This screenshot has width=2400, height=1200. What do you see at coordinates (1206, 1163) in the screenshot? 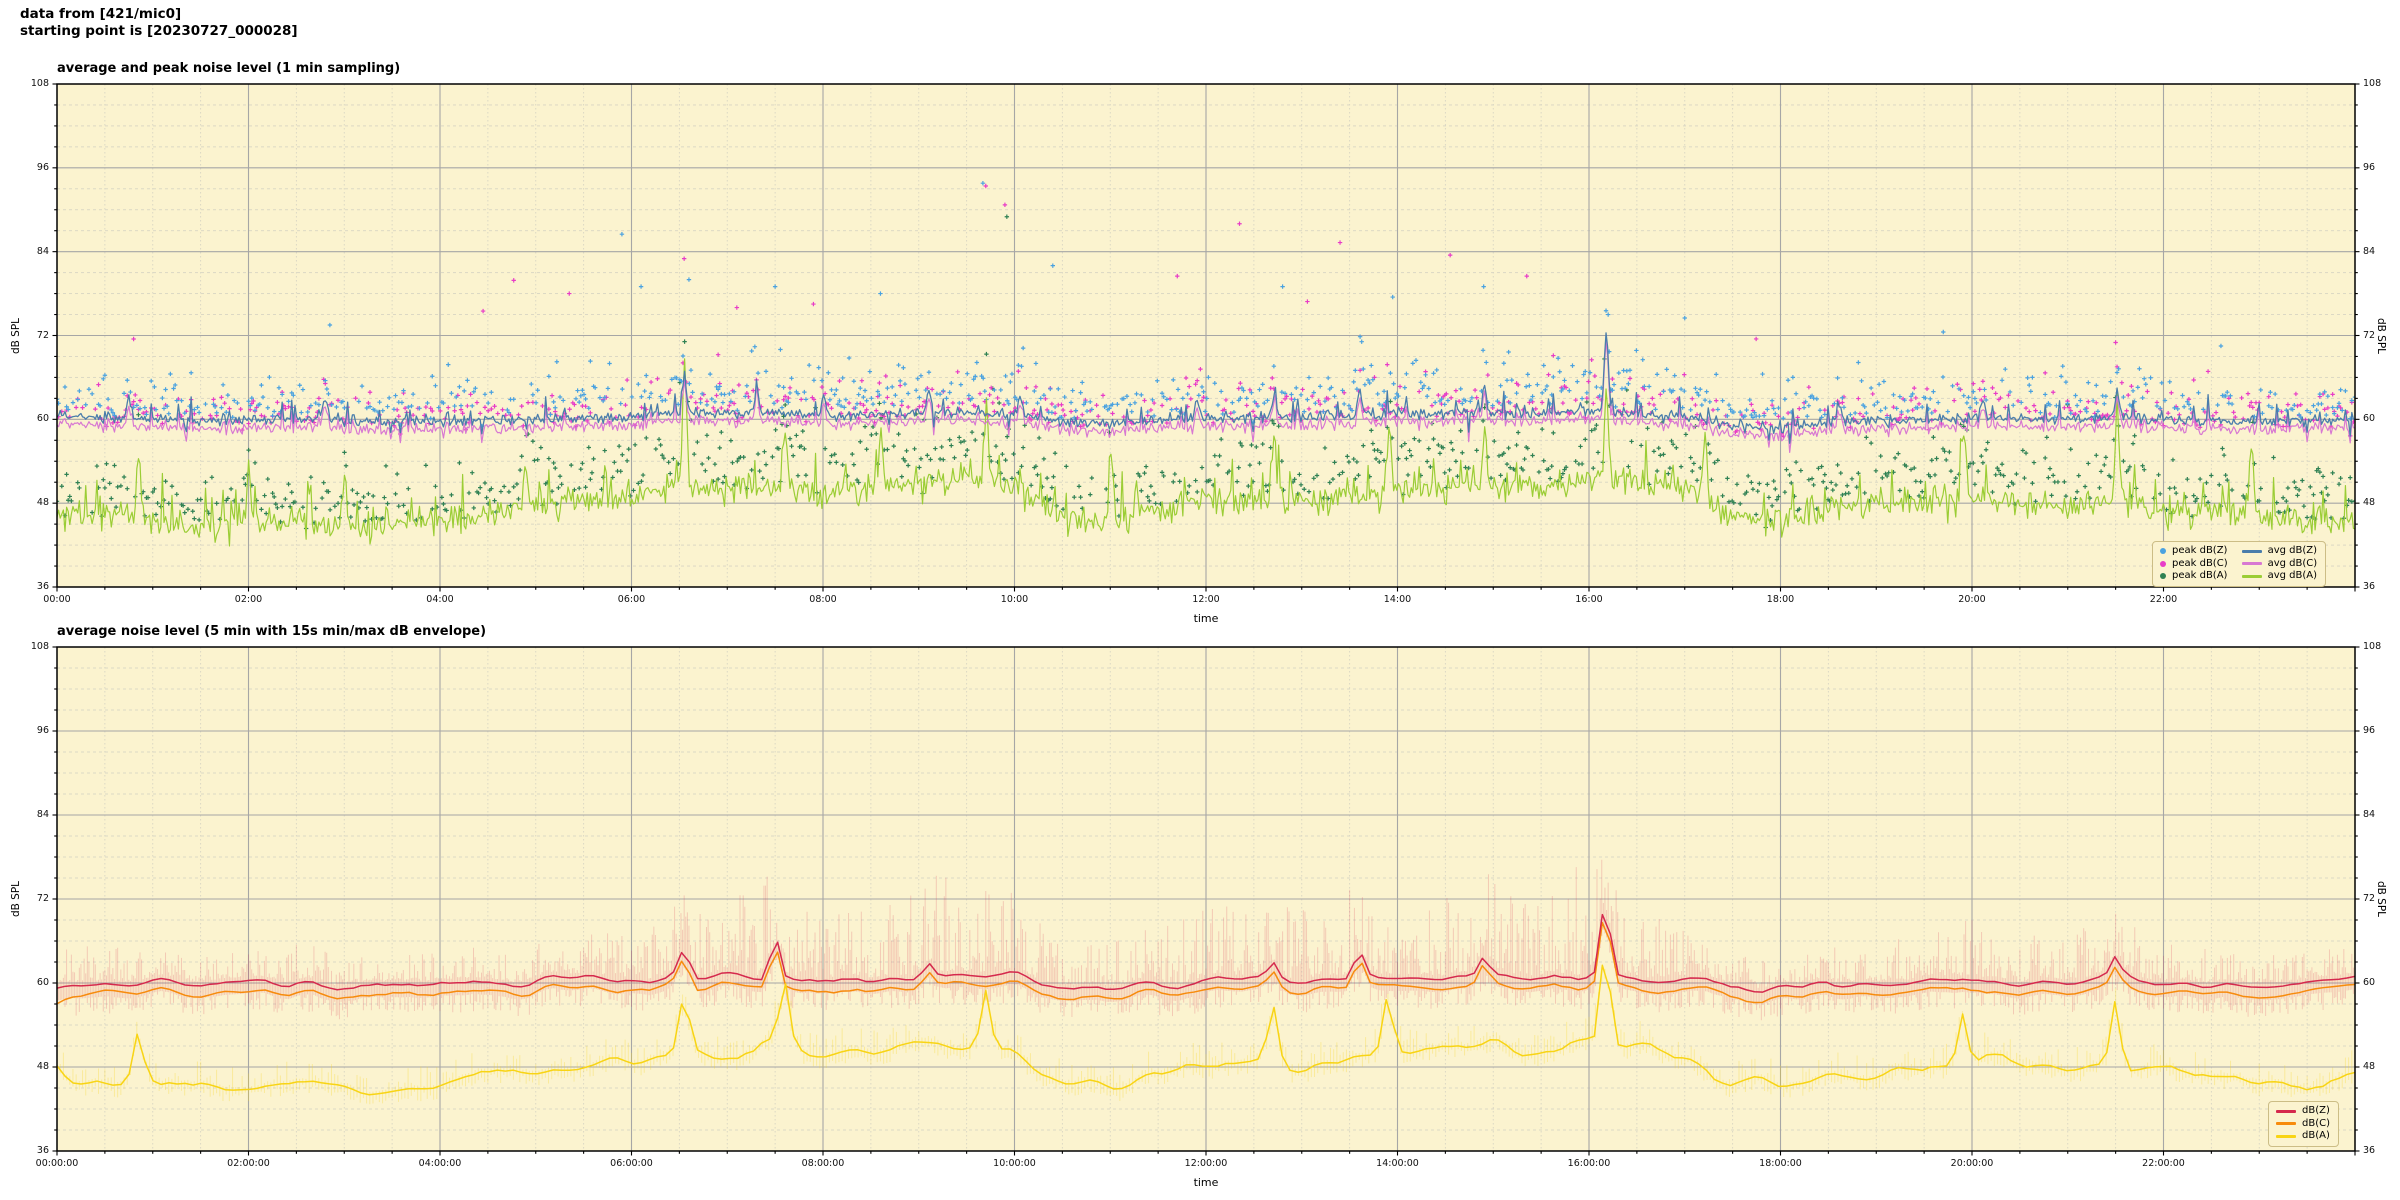
I see `x-tick-label: 12:00:00` at bounding box center [1206, 1163].